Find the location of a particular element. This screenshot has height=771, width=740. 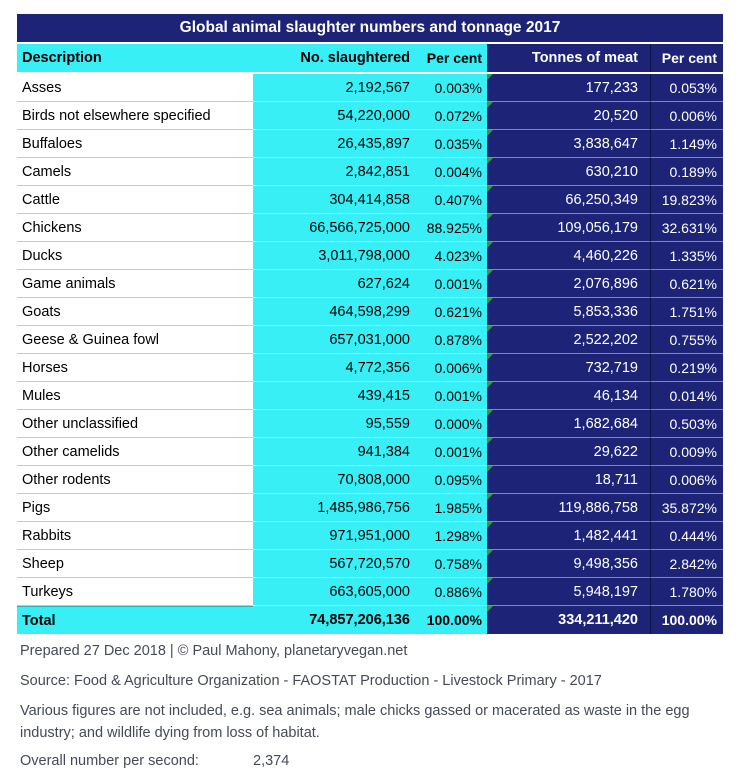

header-tonnes-of-meat: Tonnes of meat is located at coordinates (568, 58).